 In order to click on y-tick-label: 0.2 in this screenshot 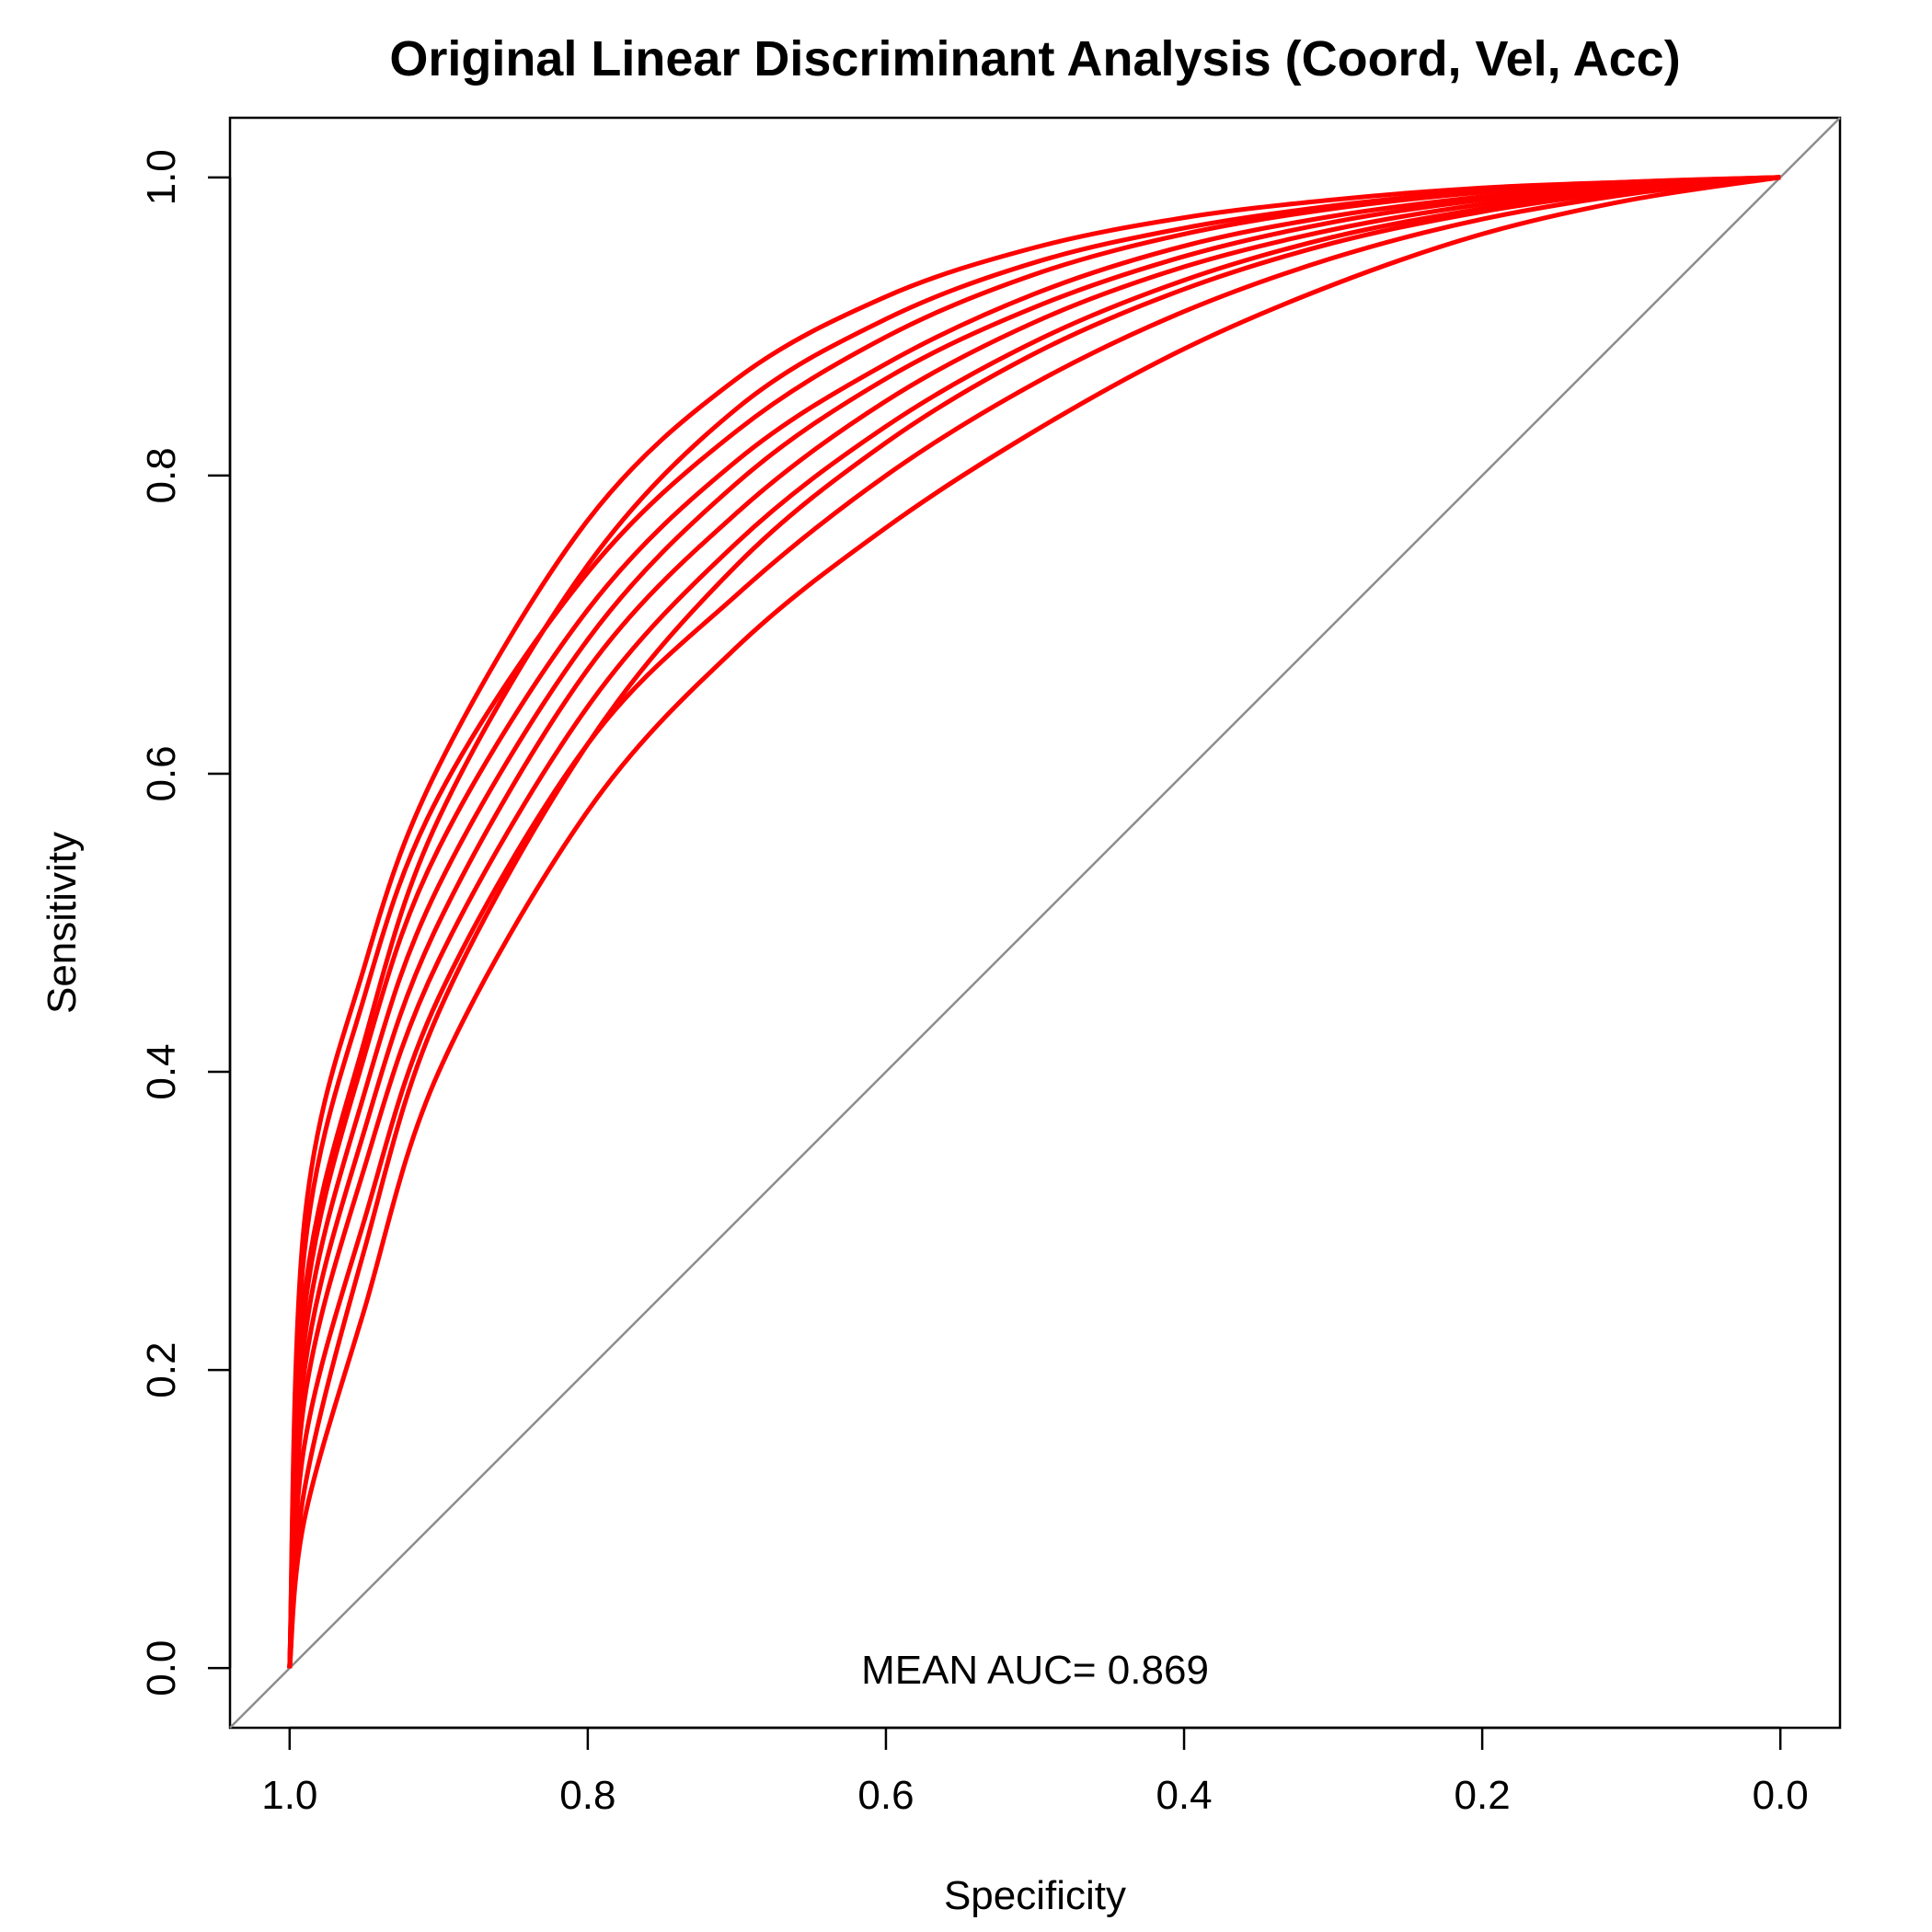, I will do `click(161, 1370)`.